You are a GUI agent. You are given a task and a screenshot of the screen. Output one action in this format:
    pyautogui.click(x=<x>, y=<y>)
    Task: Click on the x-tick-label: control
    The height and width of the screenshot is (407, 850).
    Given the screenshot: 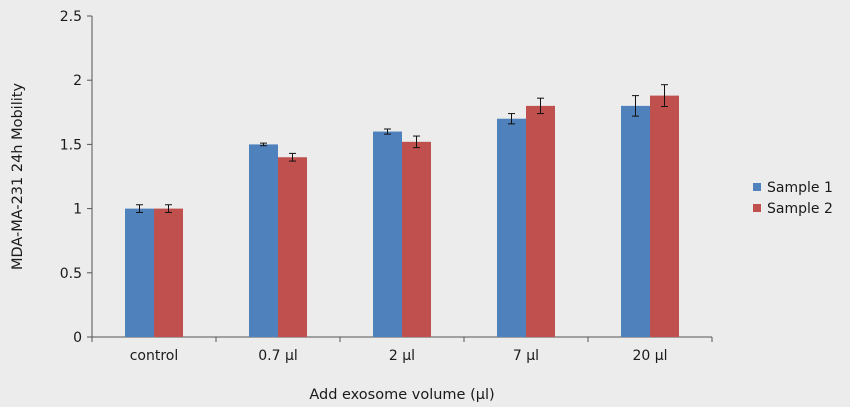 What is the action you would take?
    pyautogui.click(x=154, y=356)
    